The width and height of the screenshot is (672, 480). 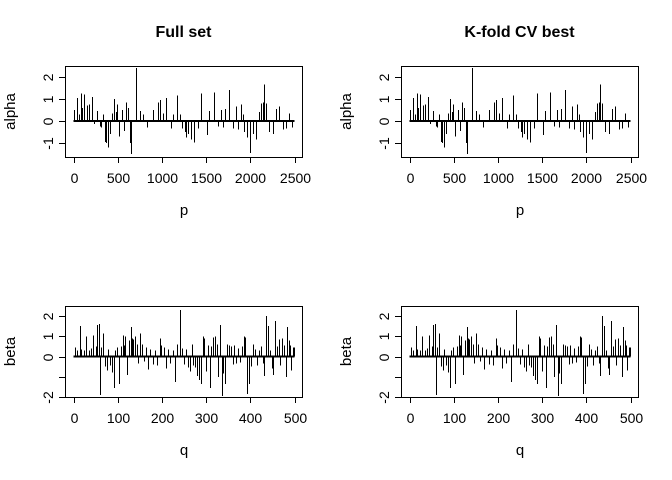 What do you see at coordinates (519, 32) in the screenshot?
I see `panel-title: K-fold CV best` at bounding box center [519, 32].